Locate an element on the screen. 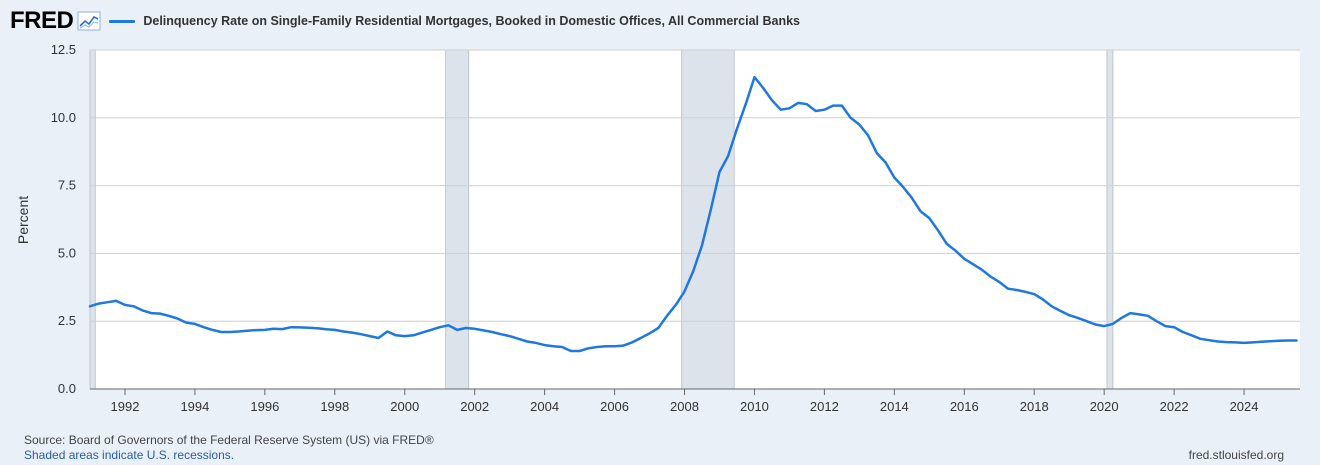 The image size is (1320, 465). x-tick-label: 2010 is located at coordinates (754, 406).